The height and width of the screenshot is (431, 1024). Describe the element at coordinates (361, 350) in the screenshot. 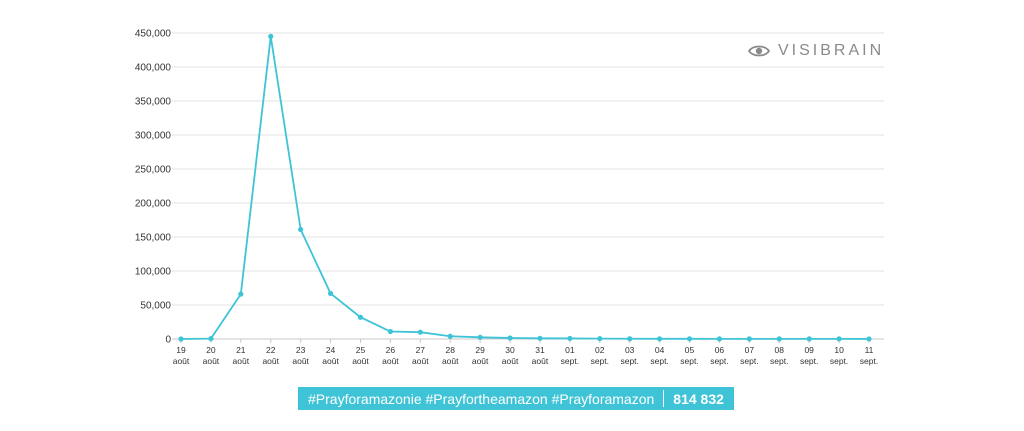

I see `x-tick-day: 25` at that location.